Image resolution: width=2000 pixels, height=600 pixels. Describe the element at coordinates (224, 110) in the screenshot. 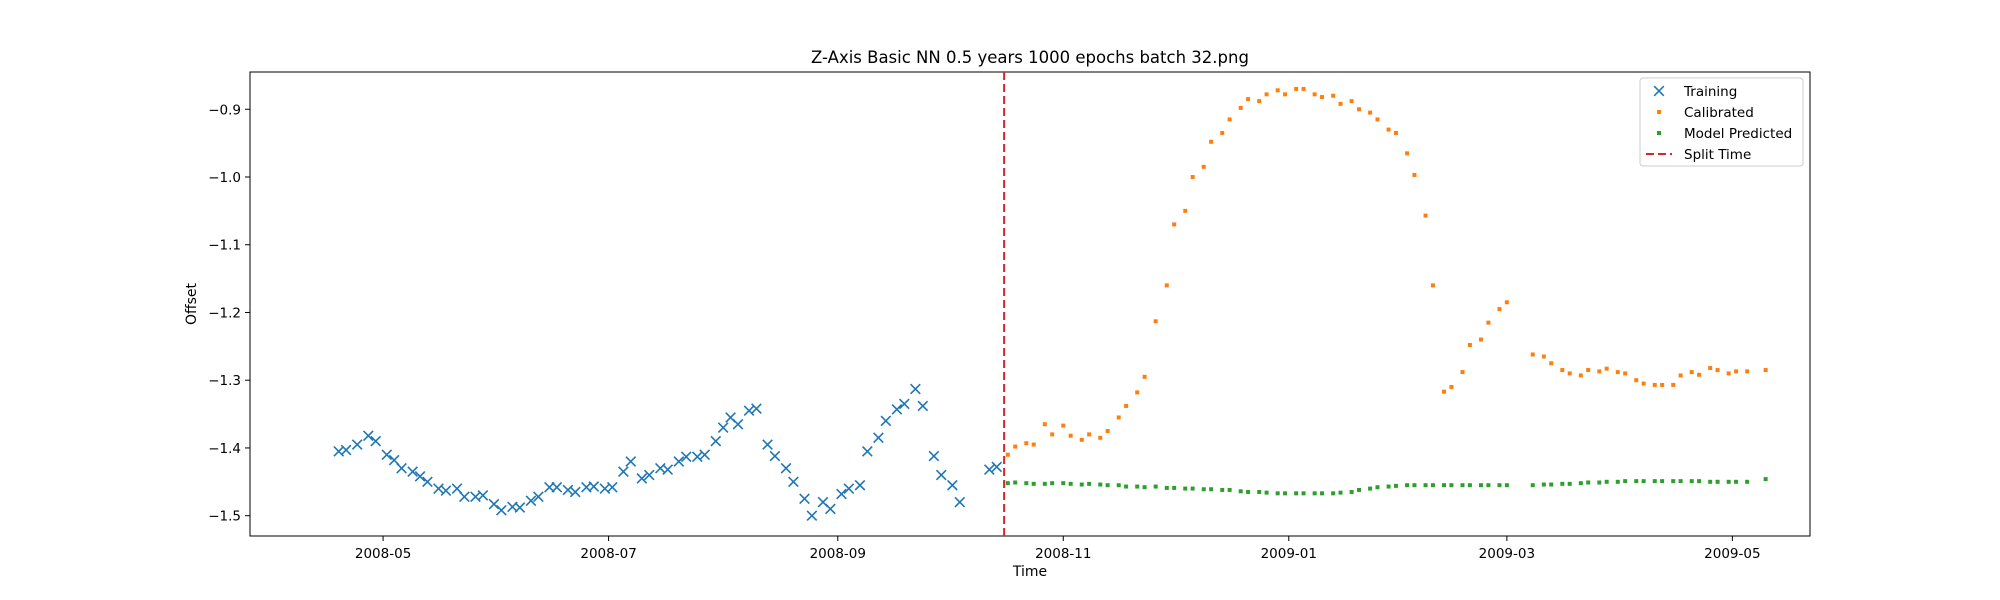

I see `y-tick-label: −0.9` at that location.